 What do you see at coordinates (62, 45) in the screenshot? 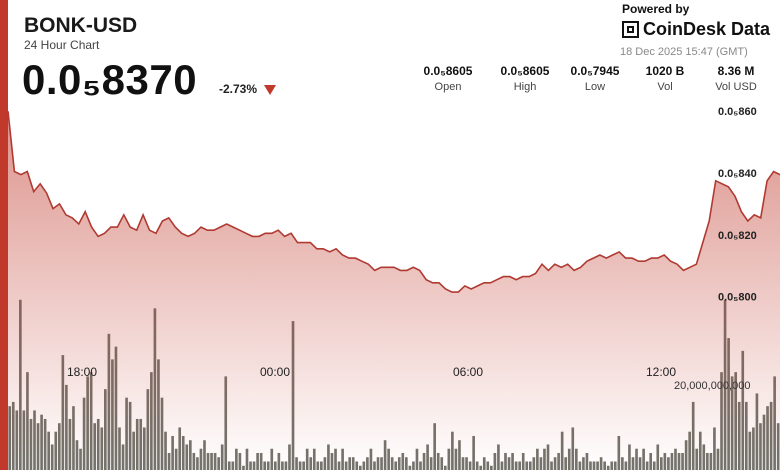
I see `chart-period: 24 Hour Chart` at bounding box center [62, 45].